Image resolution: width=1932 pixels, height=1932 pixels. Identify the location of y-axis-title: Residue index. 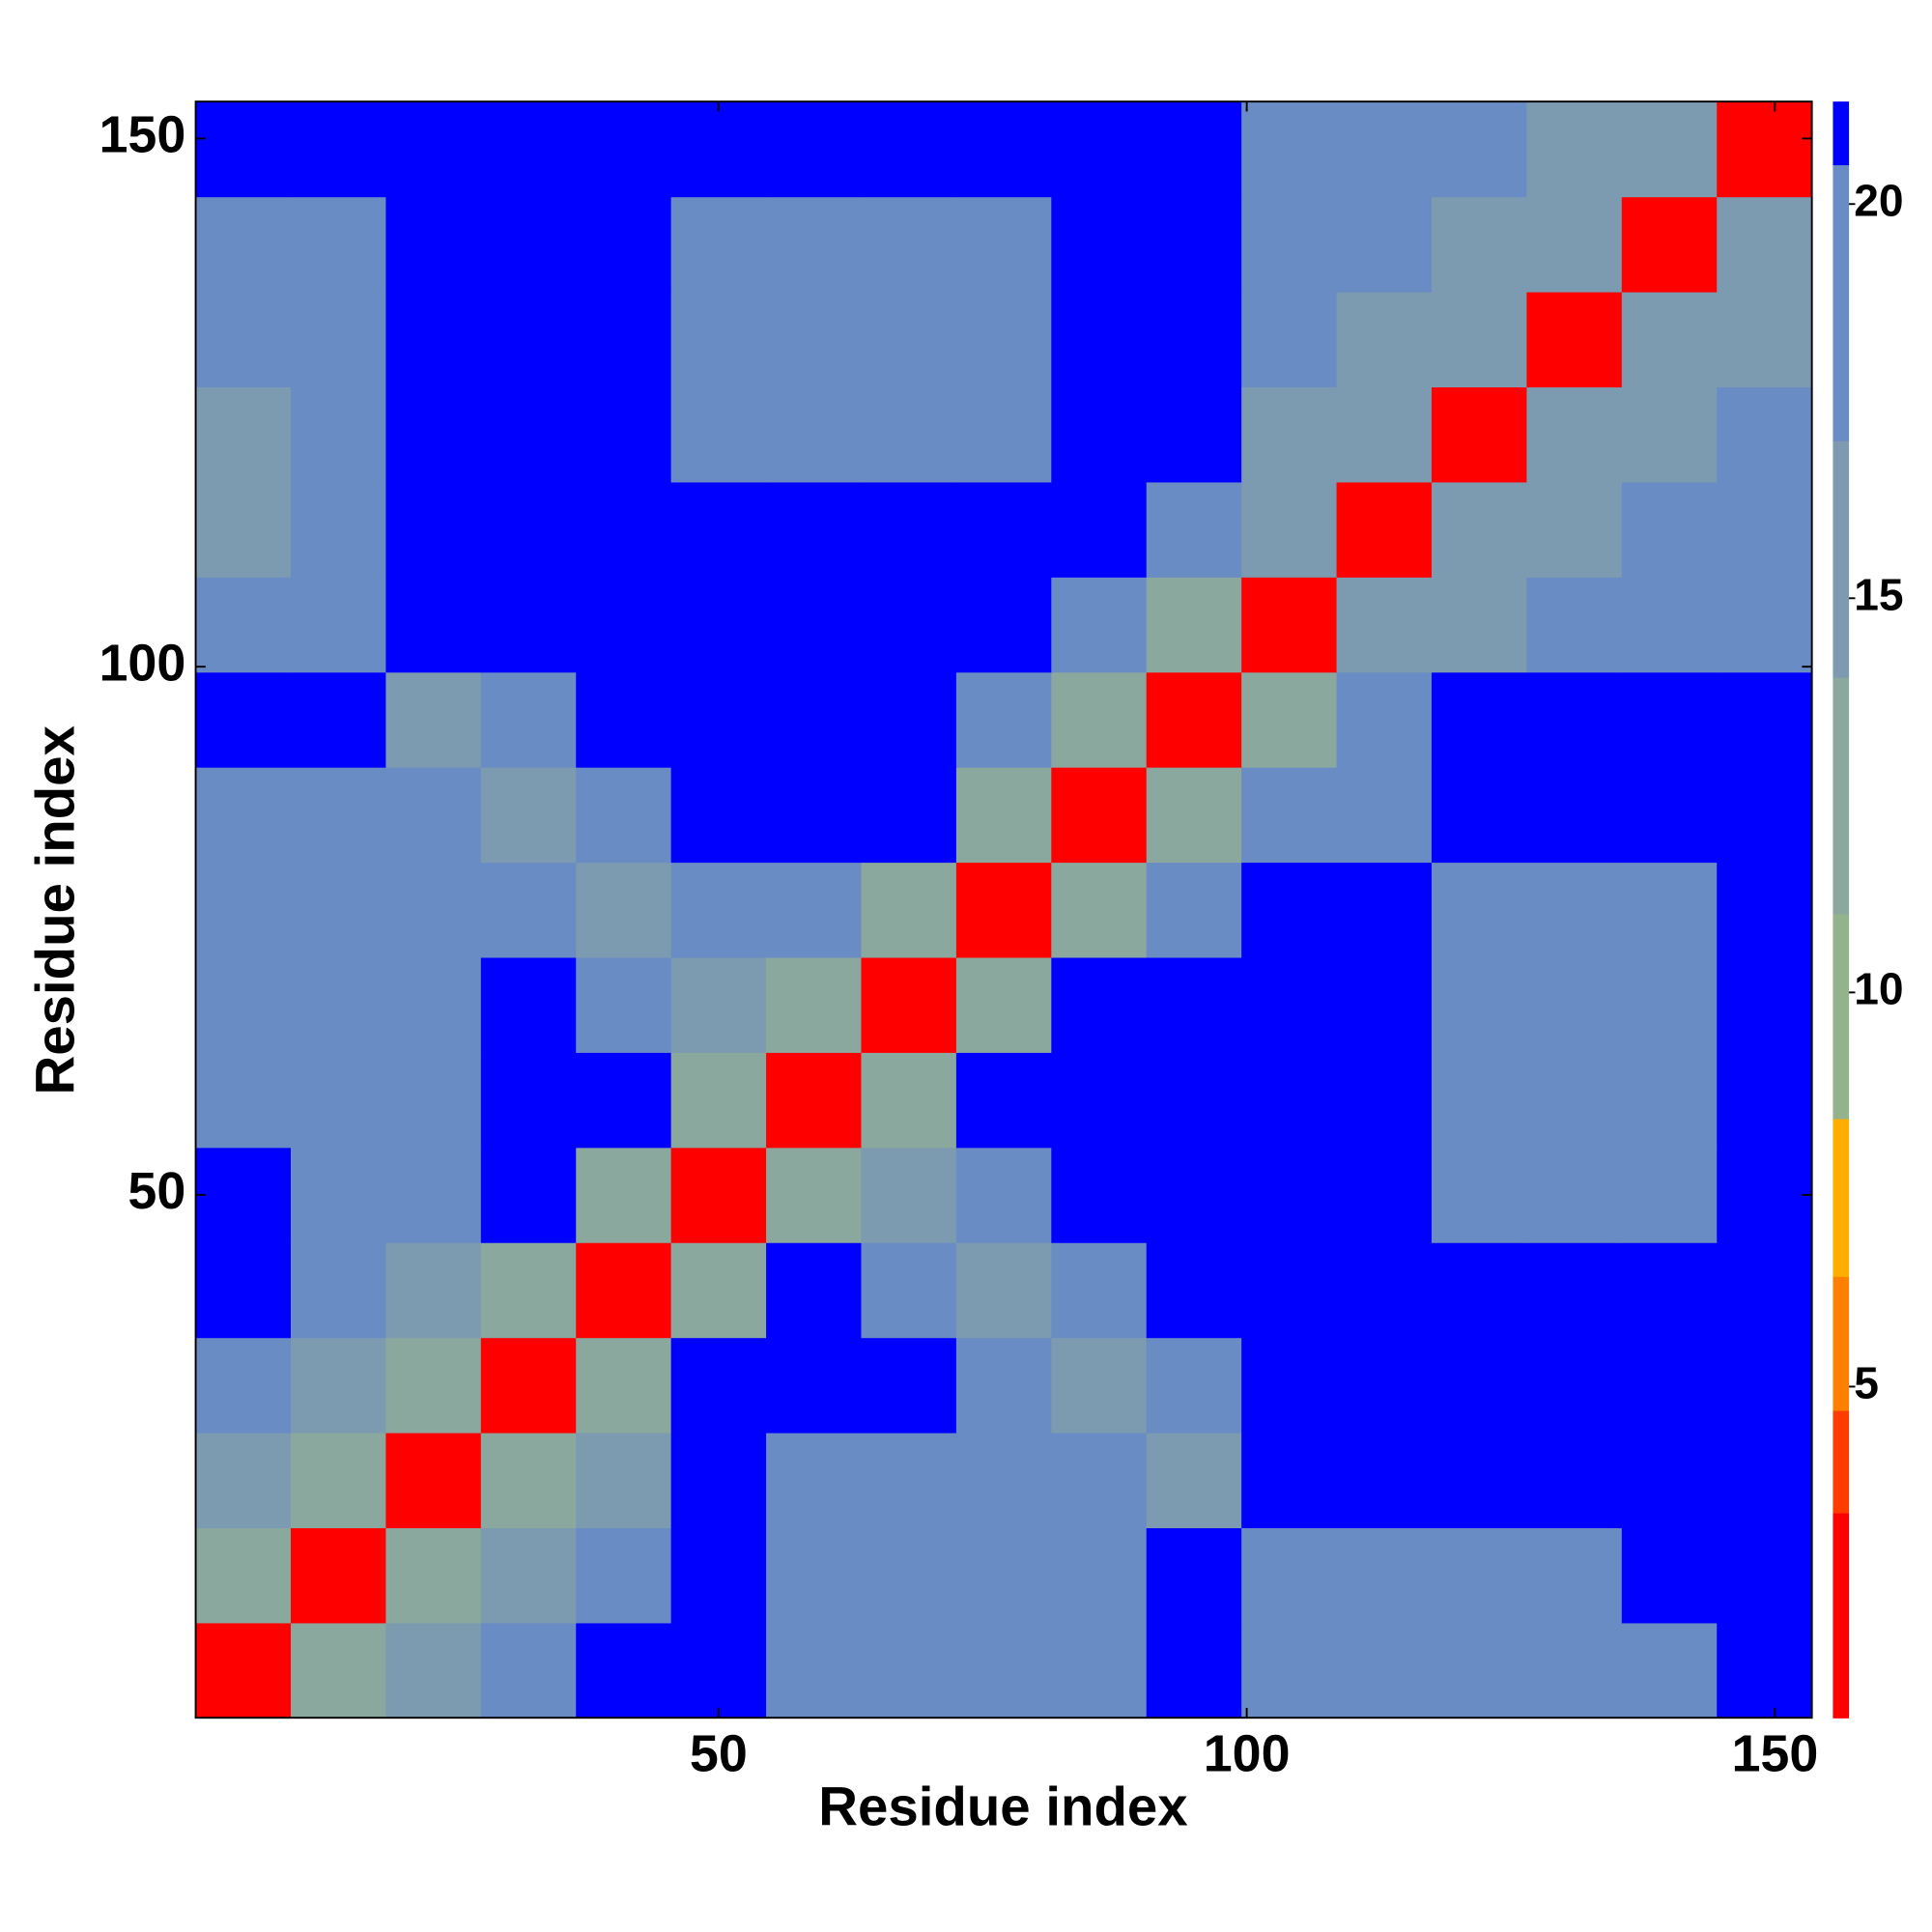
(54, 909).